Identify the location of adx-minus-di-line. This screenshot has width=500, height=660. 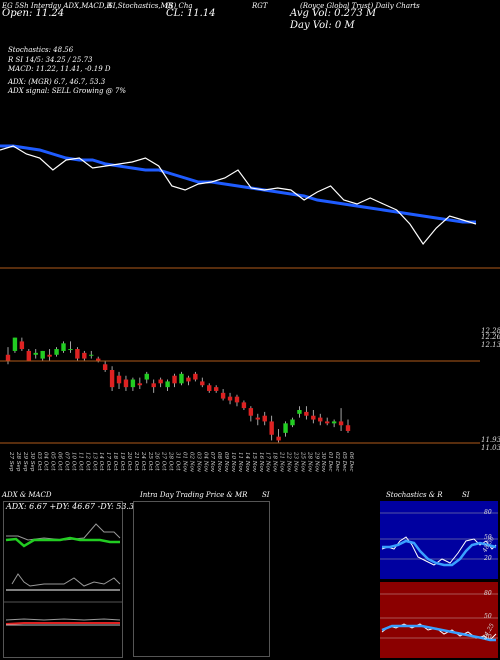
(66, 580).